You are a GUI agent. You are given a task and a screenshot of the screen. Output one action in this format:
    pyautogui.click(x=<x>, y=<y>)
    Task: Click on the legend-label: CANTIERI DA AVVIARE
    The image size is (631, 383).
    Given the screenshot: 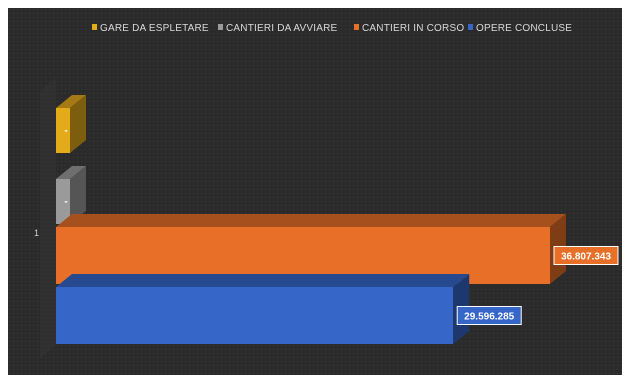 What is the action you would take?
    pyautogui.click(x=282, y=28)
    